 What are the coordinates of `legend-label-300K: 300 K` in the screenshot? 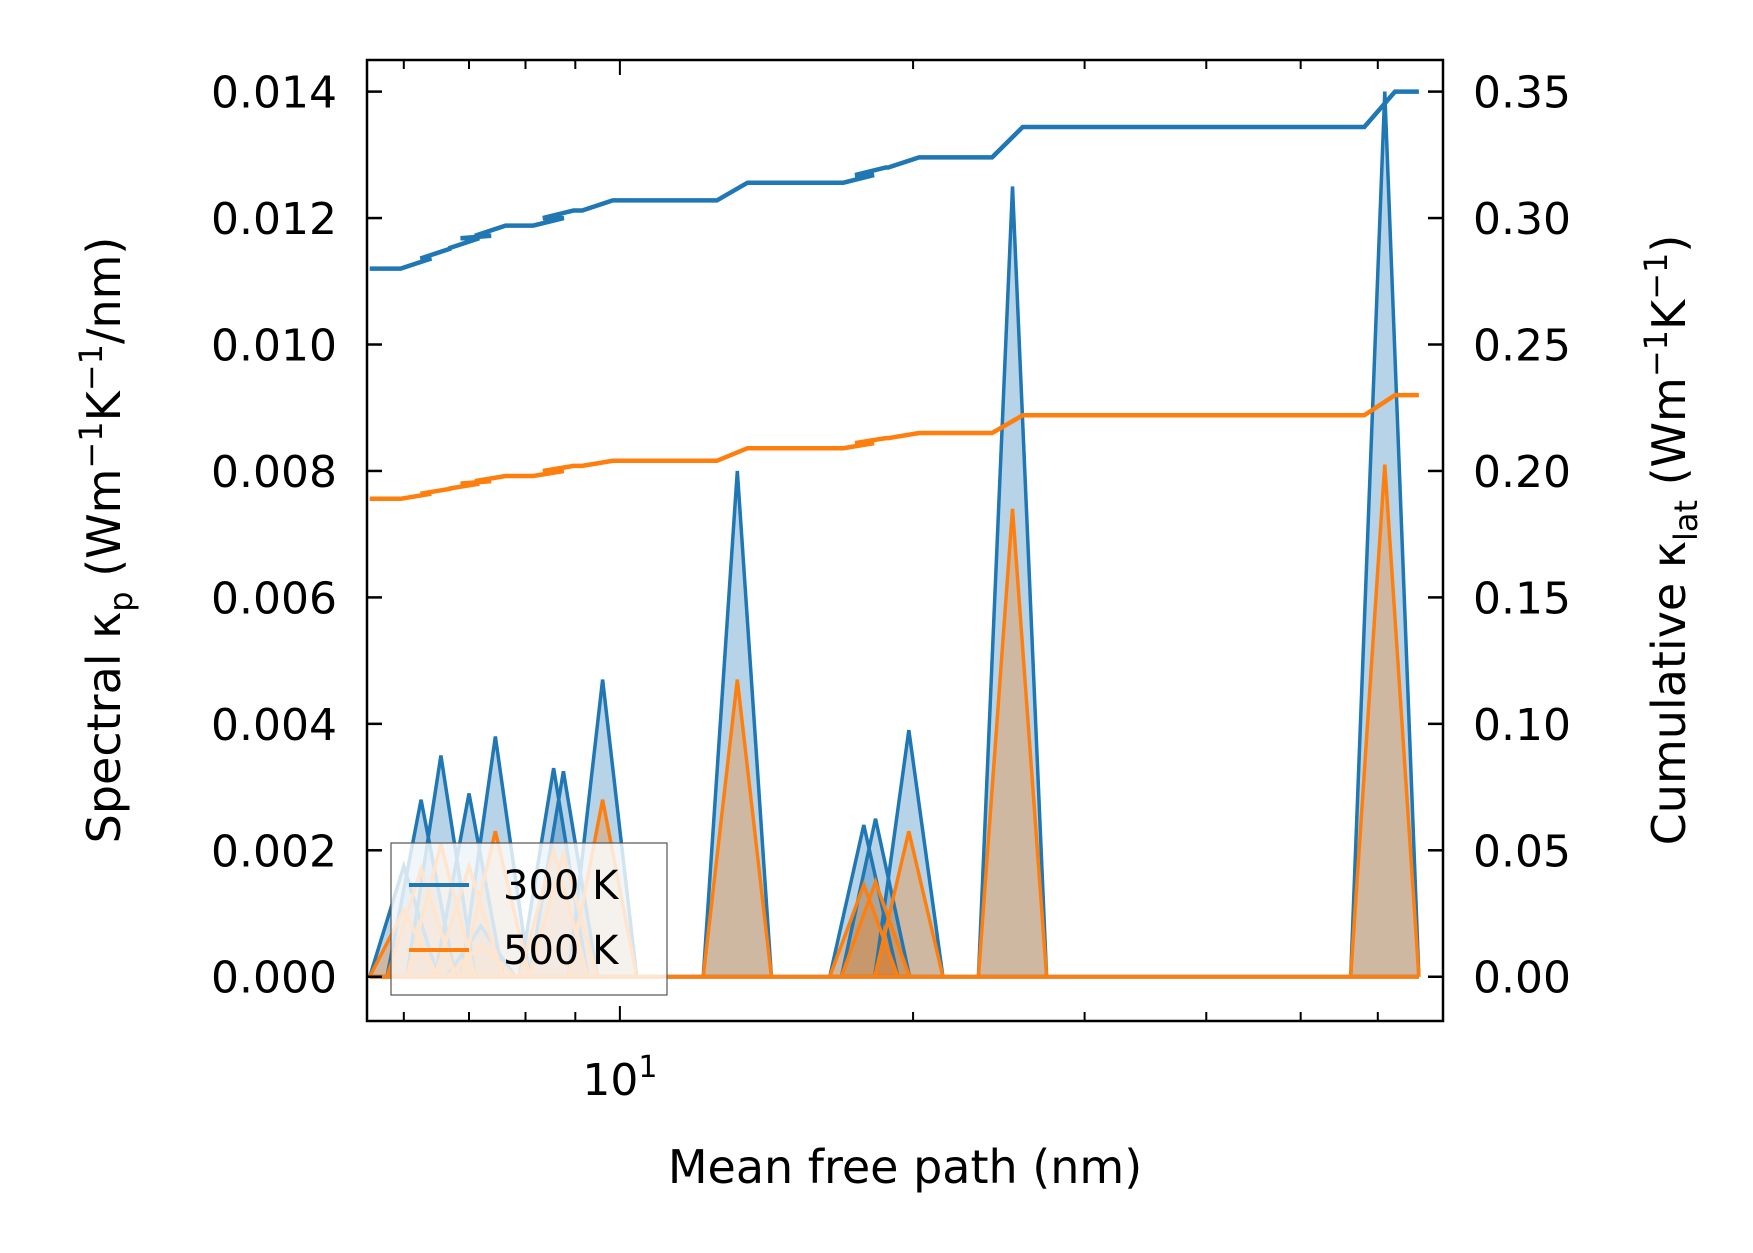 It's located at (561, 886).